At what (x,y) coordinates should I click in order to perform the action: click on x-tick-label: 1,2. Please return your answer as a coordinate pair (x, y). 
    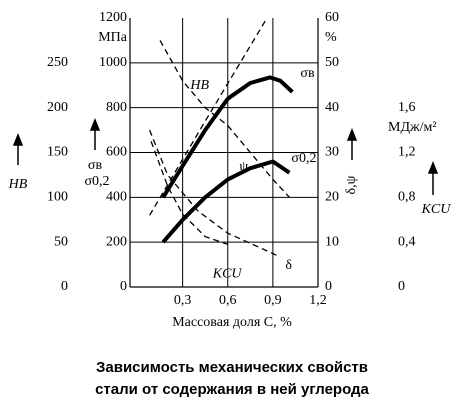
    Looking at the image, I should click on (318, 300).